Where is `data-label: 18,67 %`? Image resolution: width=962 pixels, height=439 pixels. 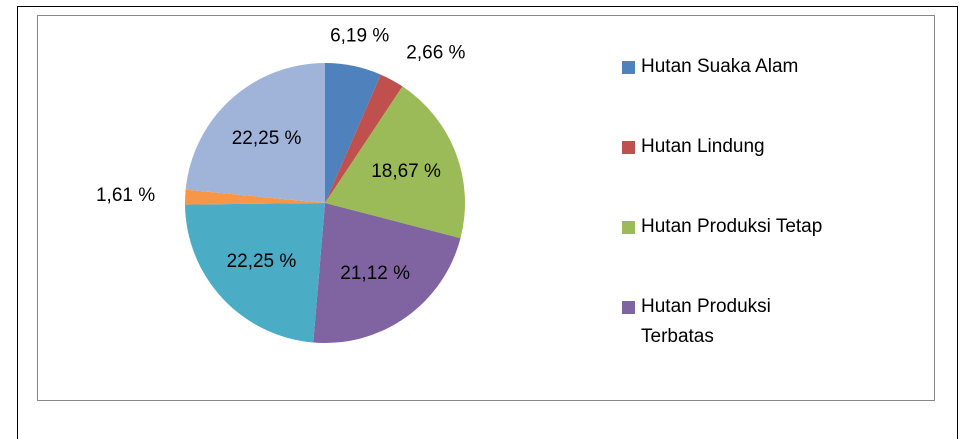 data-label: 18,67 % is located at coordinates (406, 171).